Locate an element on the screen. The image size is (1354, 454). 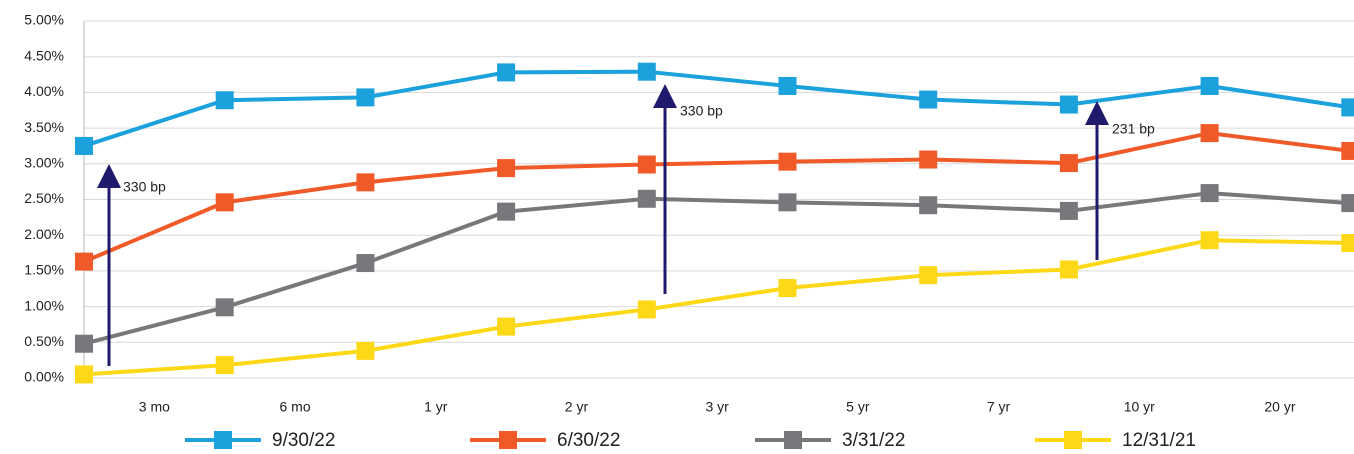
y-tick-label: 1.50% is located at coordinates (44, 270).